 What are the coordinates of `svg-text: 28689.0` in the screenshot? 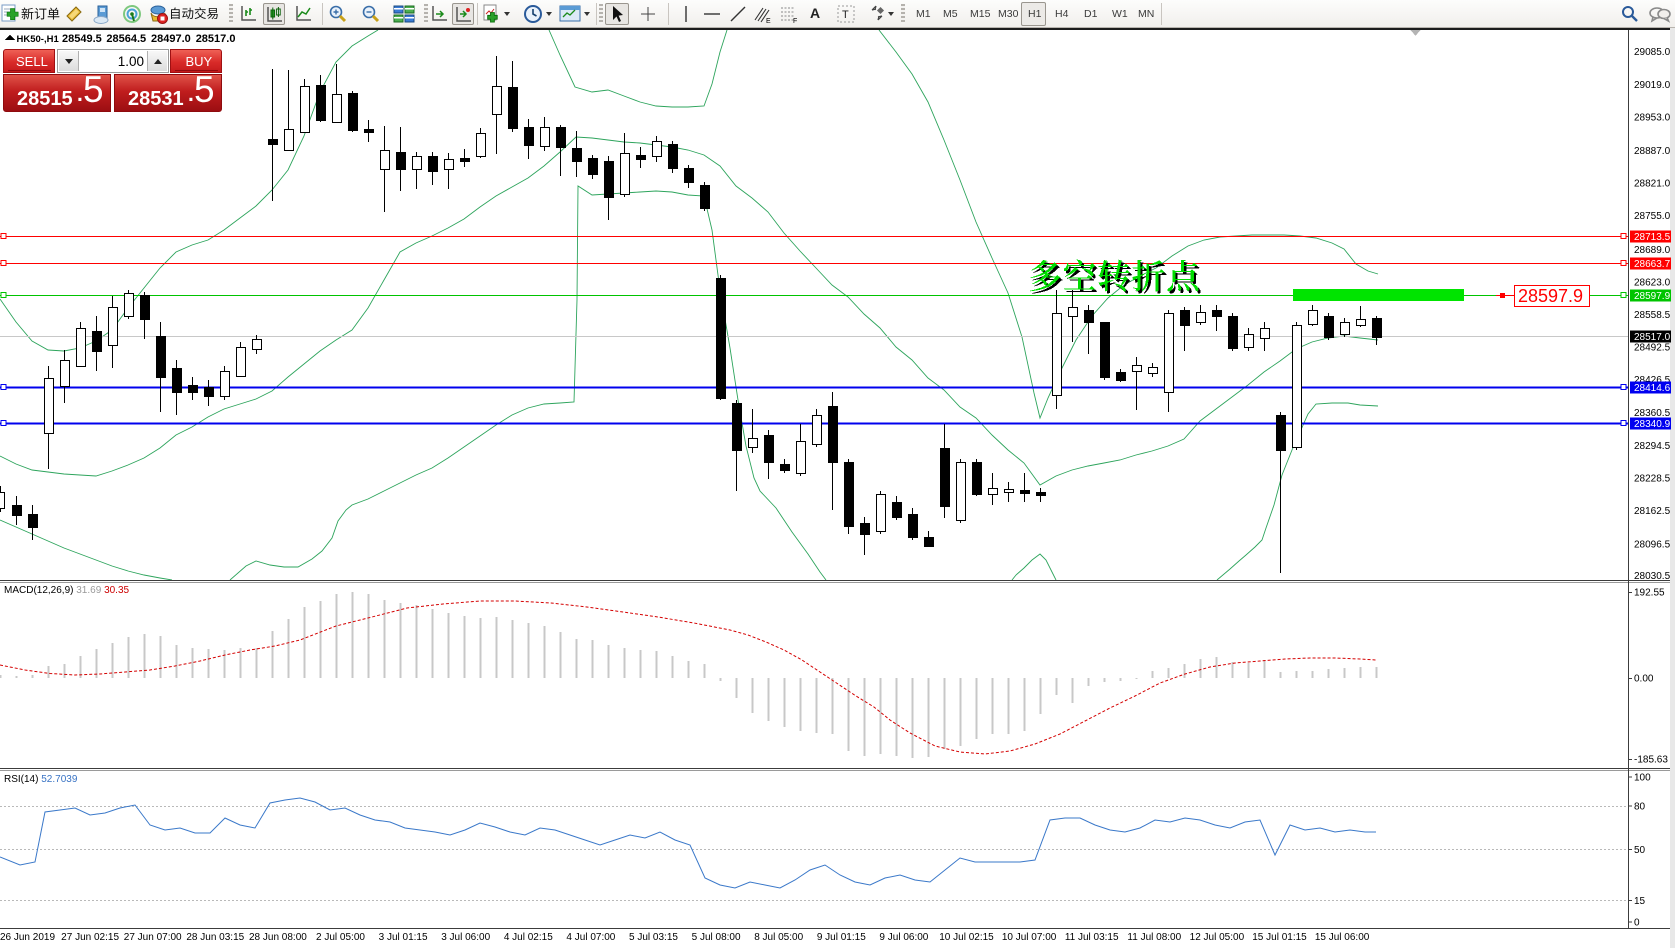 It's located at (1652, 250).